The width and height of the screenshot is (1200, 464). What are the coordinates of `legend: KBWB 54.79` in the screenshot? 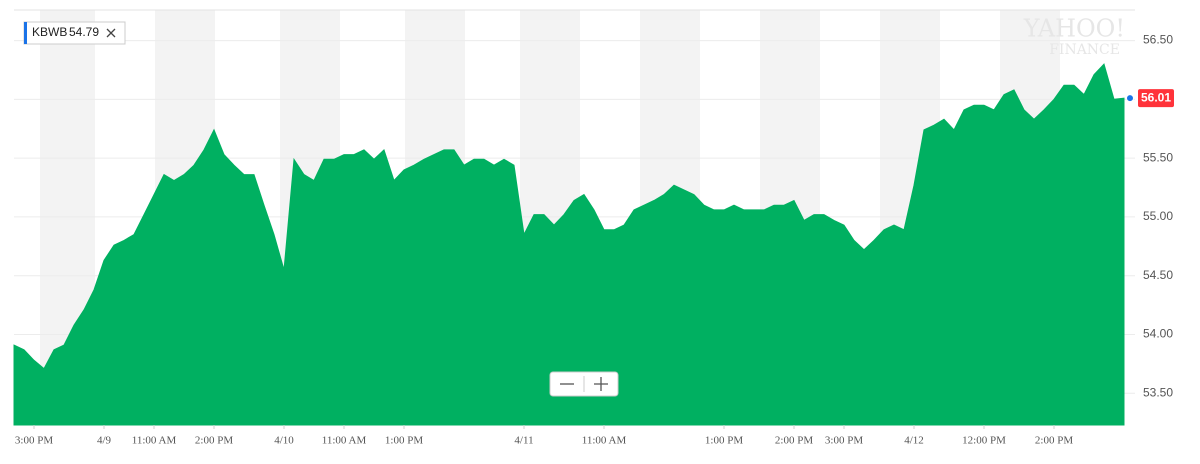 It's located at (74, 33).